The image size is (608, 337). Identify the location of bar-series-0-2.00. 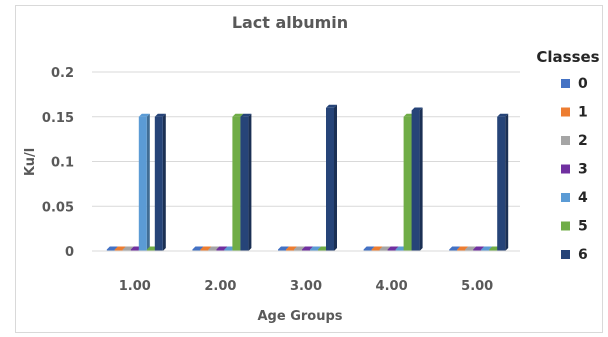
(196, 250).